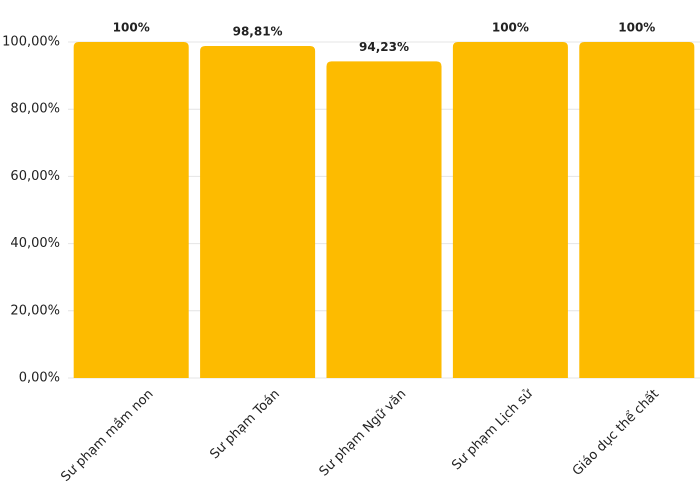  I want to click on value-label: 98,81%, so click(258, 31).